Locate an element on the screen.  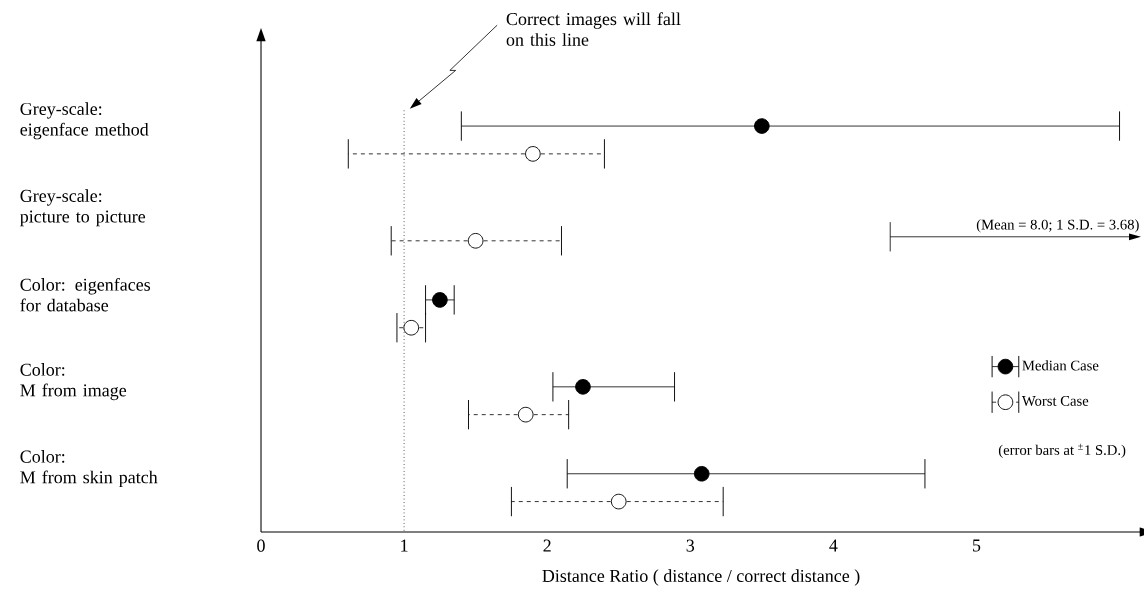
text: Correct images will fall on this line is located at coordinates (593, 29).